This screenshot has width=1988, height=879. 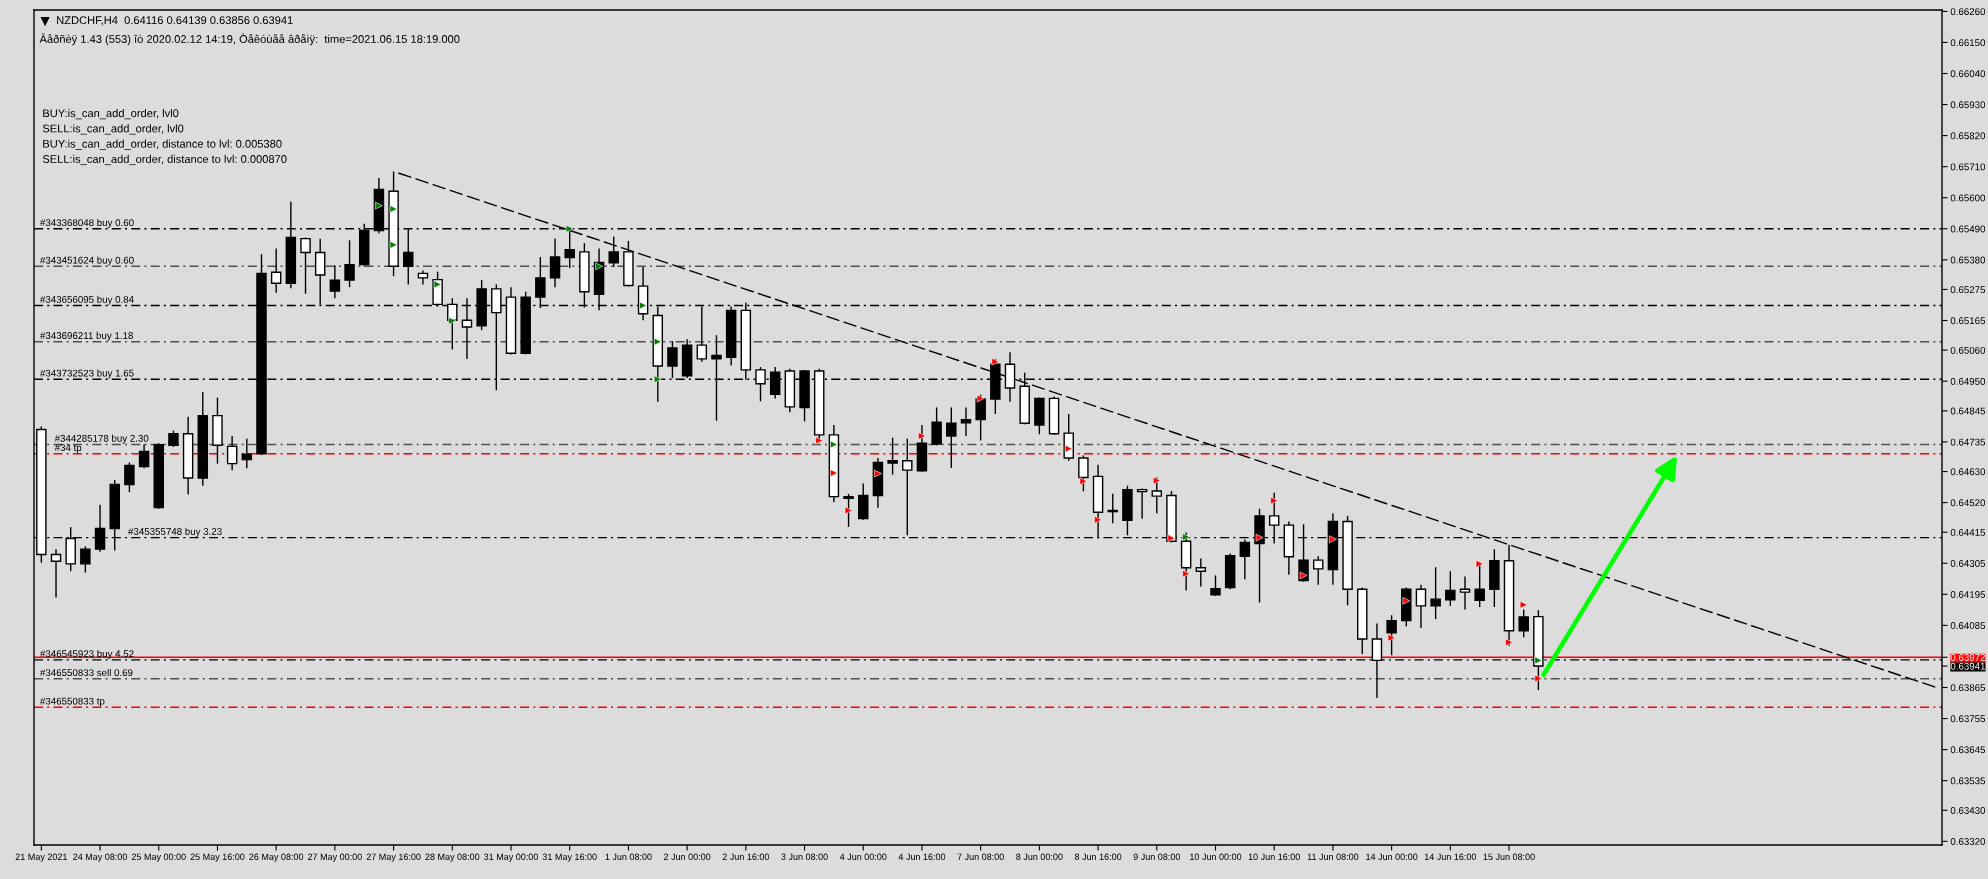 What do you see at coordinates (87, 261) in the screenshot?
I see `ref-line-label: #343451624 buy 0.60` at bounding box center [87, 261].